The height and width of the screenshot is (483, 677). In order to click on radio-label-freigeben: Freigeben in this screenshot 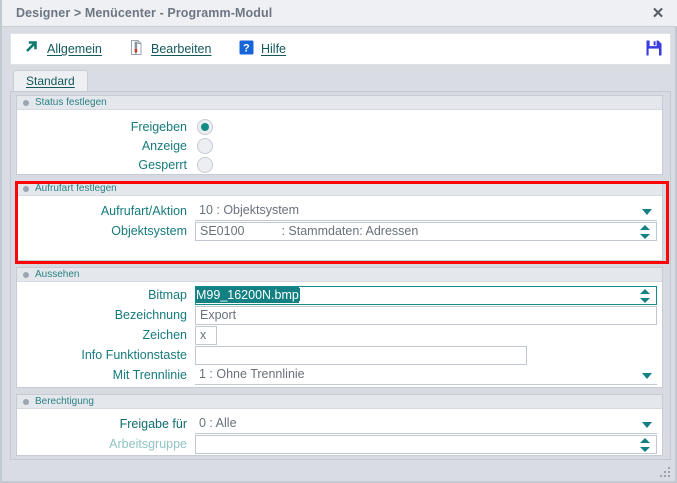, I will do `click(158, 127)`.